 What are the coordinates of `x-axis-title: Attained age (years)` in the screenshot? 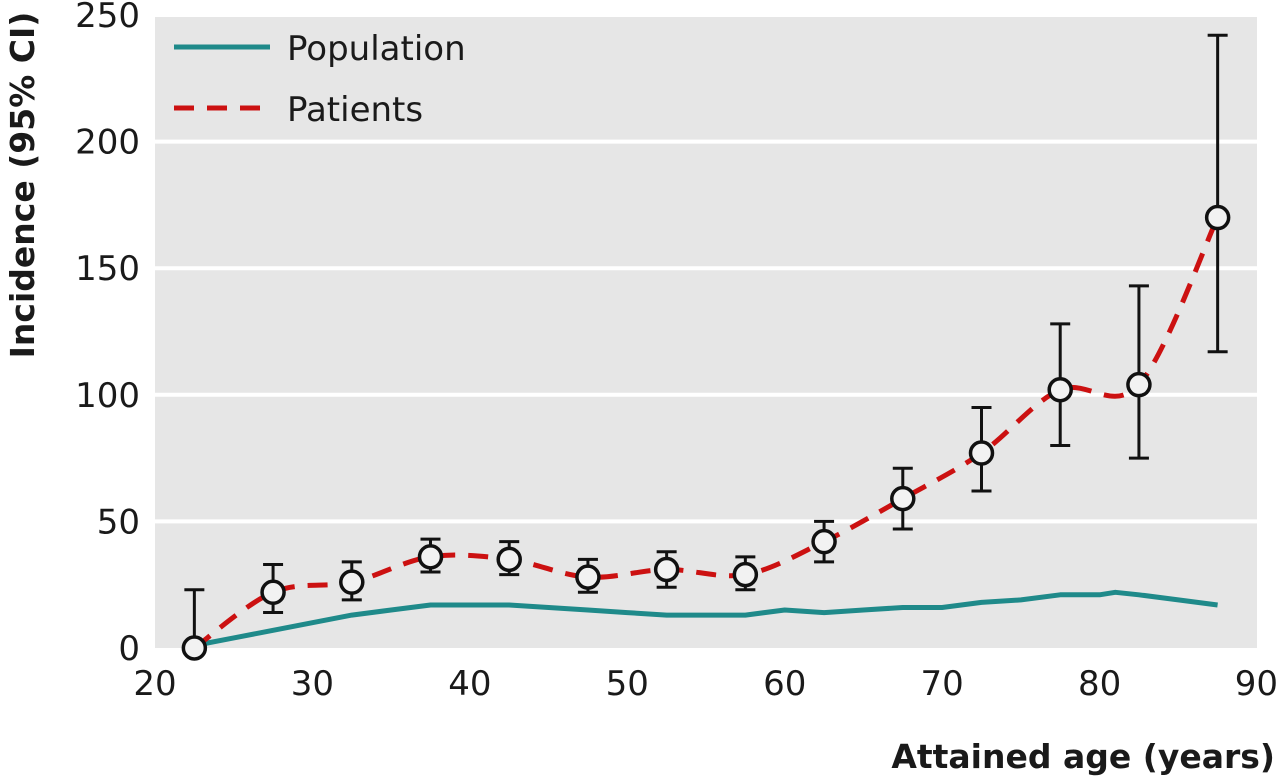 It's located at (1083, 756).